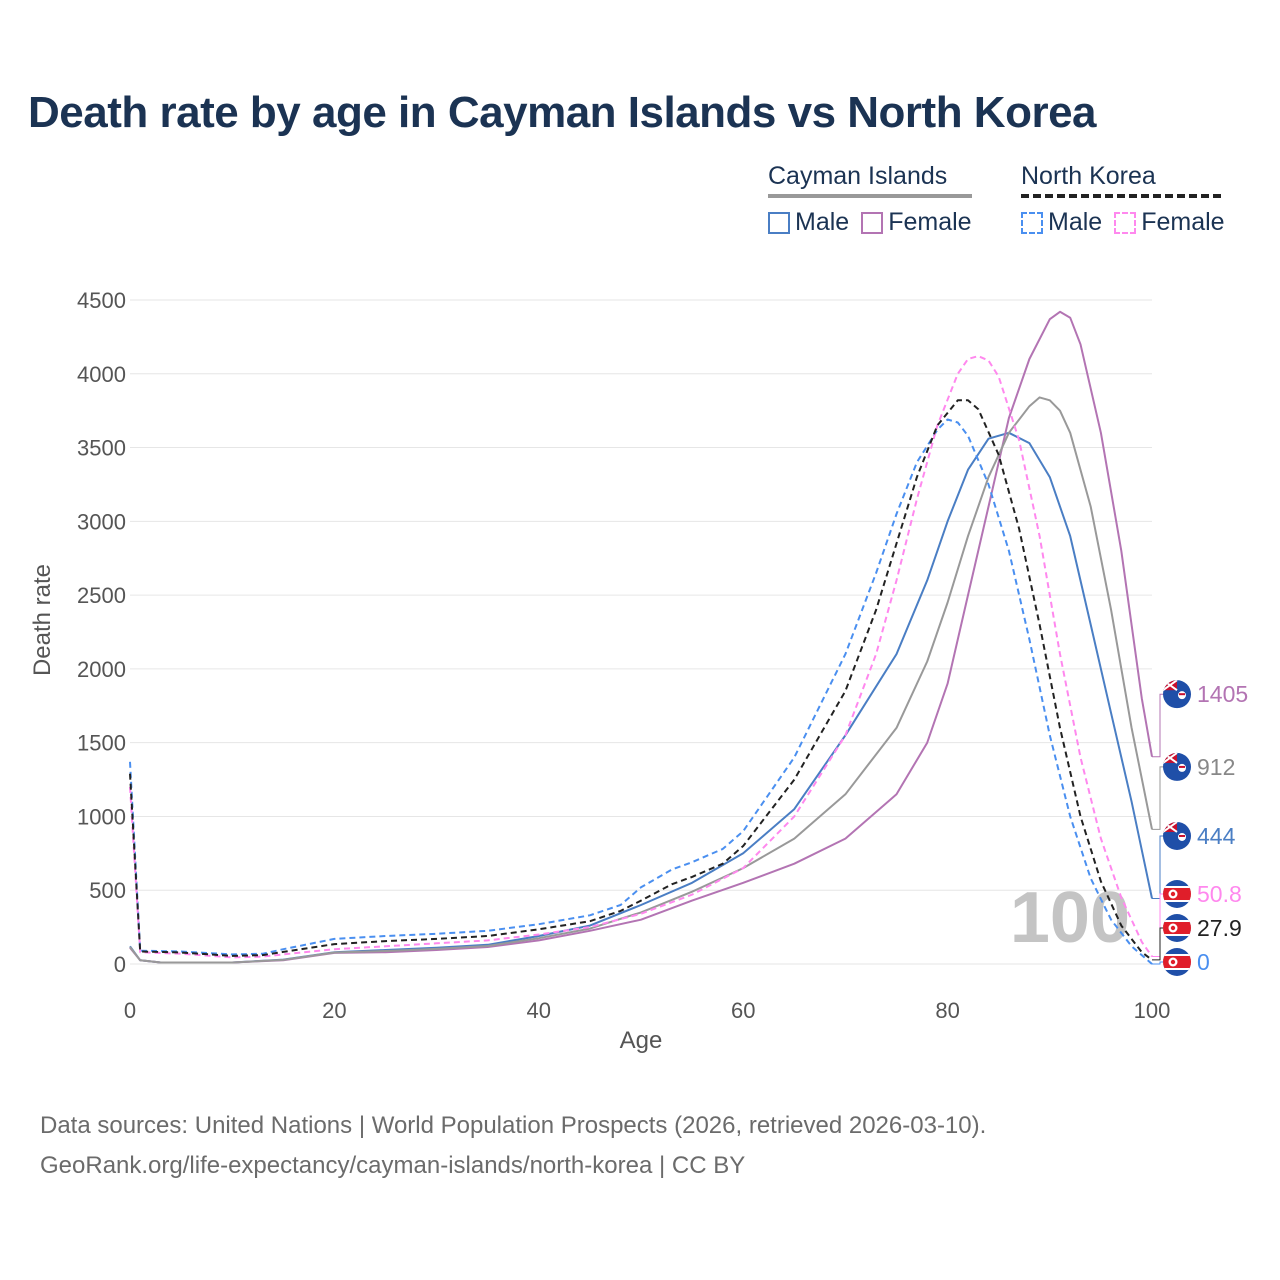  I want to click on end-marker-north-korea-male: 0, so click(1181, 962).